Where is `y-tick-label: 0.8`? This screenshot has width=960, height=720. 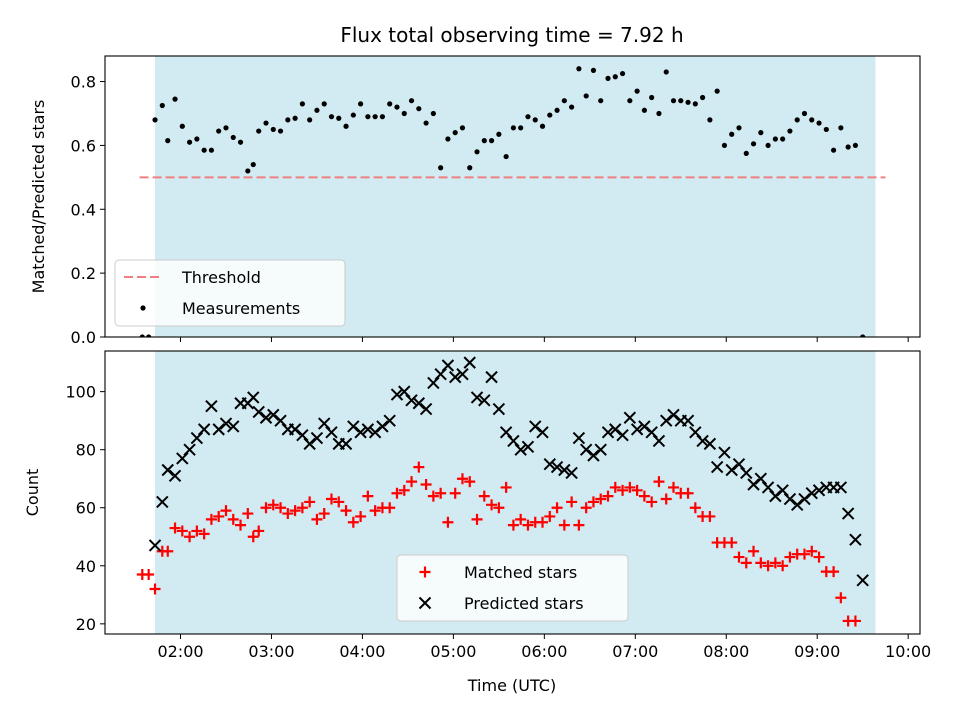 y-tick-label: 0.8 is located at coordinates (83, 82).